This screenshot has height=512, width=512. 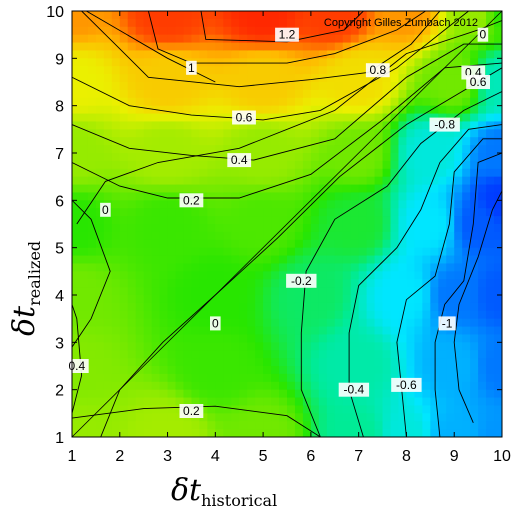 I want to click on contour-label: 0, so click(x=215, y=323).